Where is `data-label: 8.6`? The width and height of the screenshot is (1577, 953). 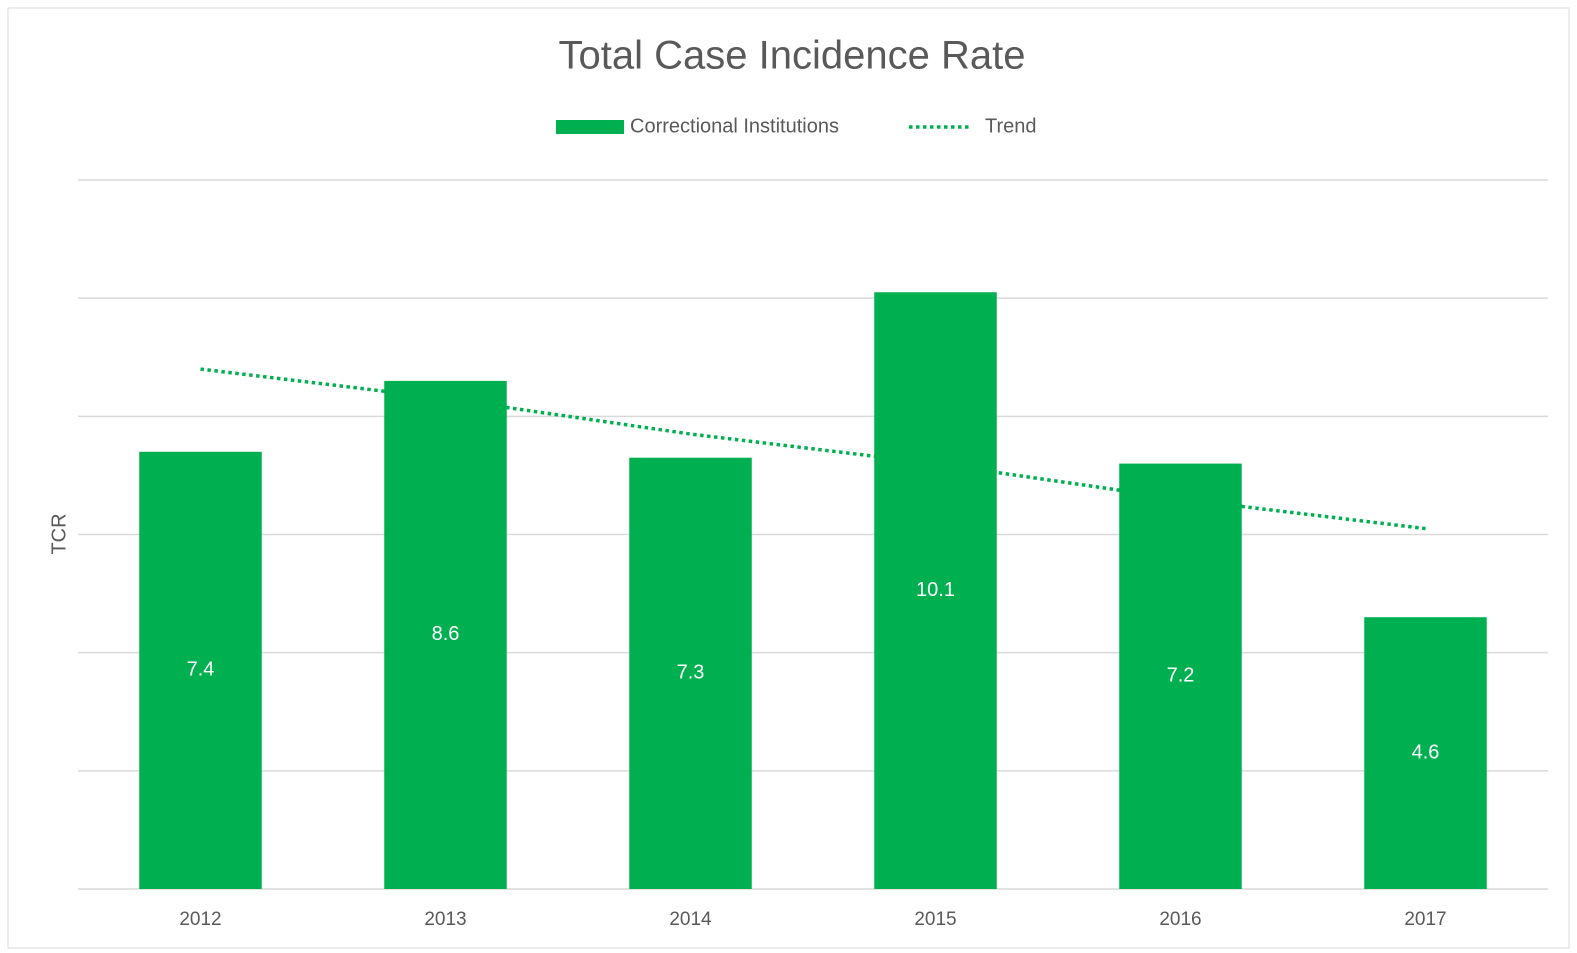 data-label: 8.6 is located at coordinates (446, 634).